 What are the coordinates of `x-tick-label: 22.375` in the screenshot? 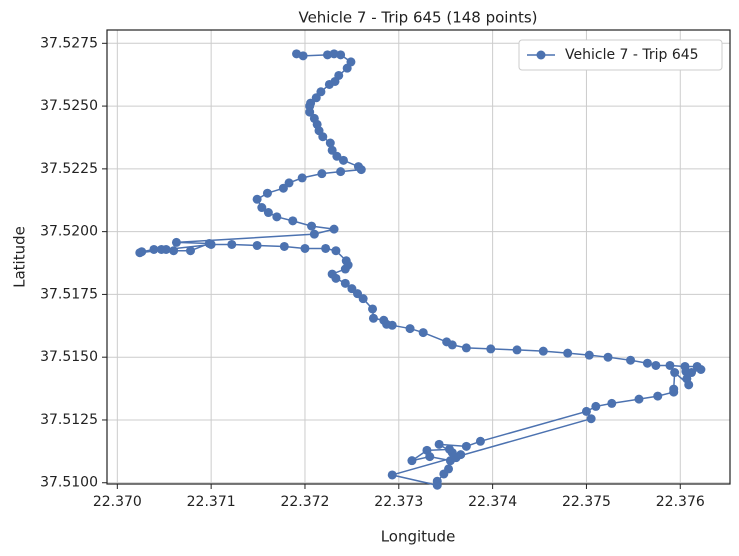 It's located at (586, 502).